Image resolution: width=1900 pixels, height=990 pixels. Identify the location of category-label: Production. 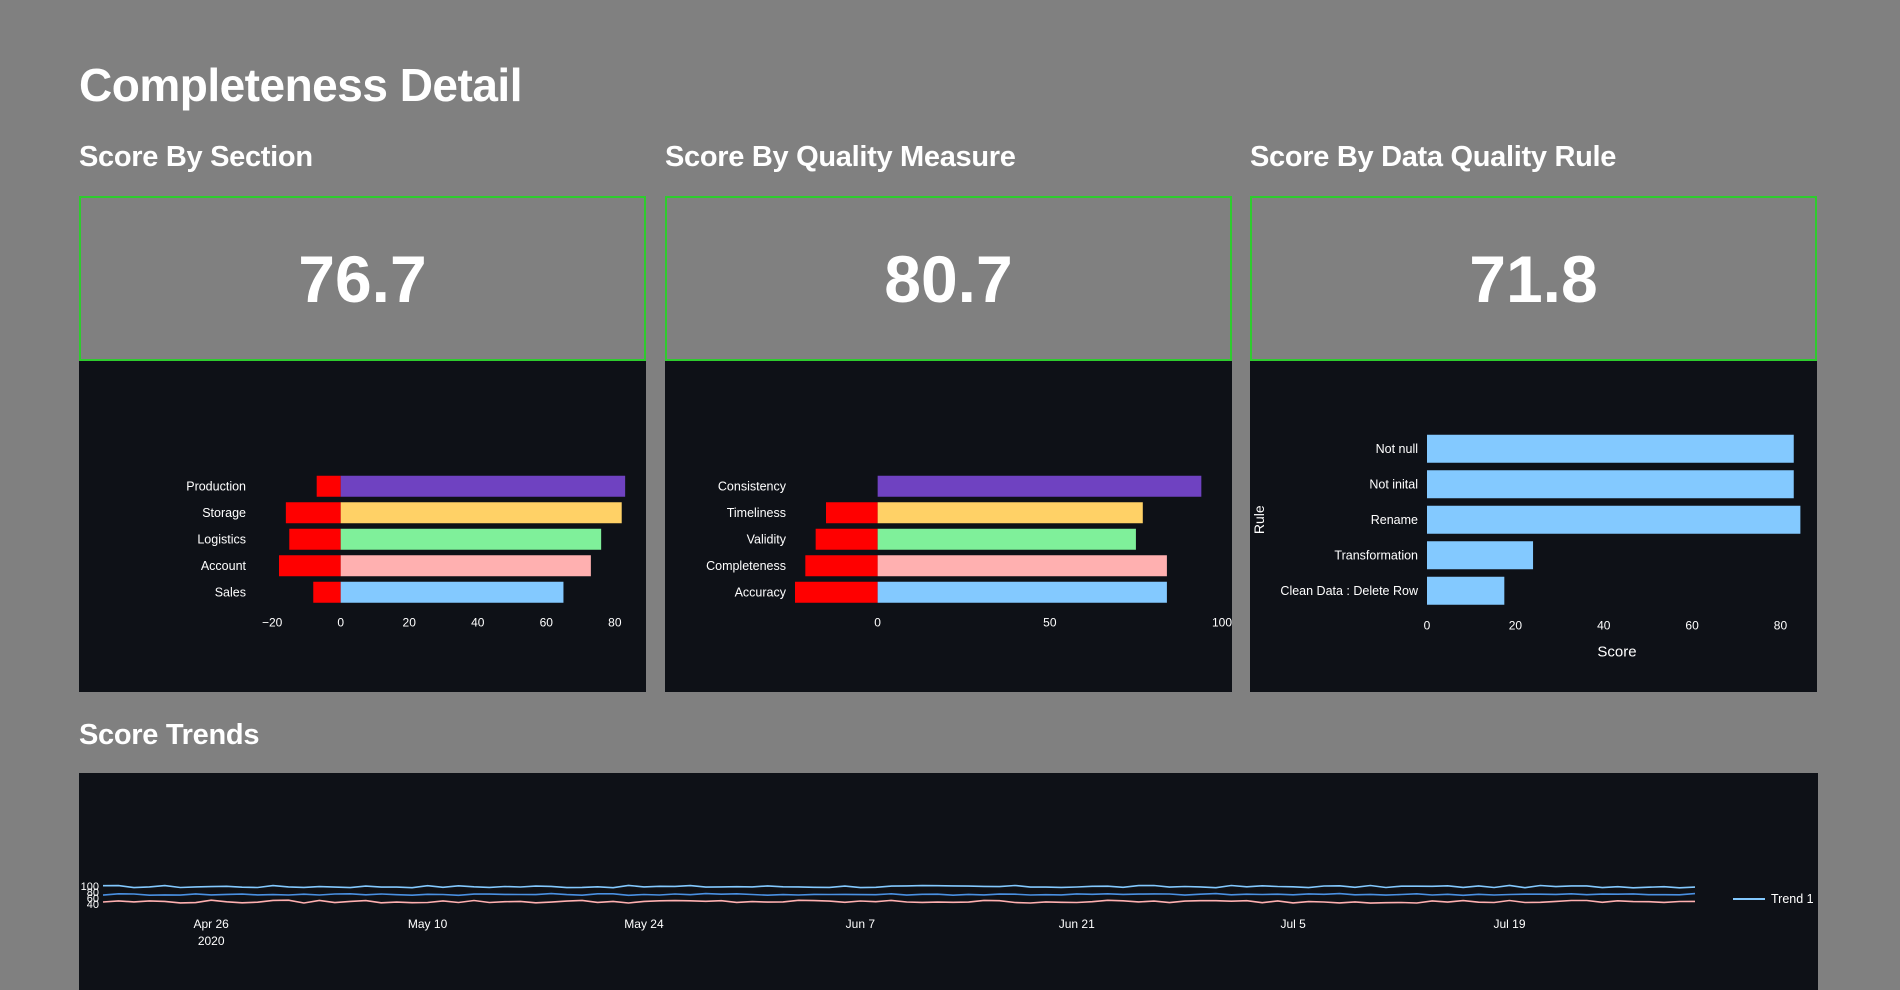
(216, 486).